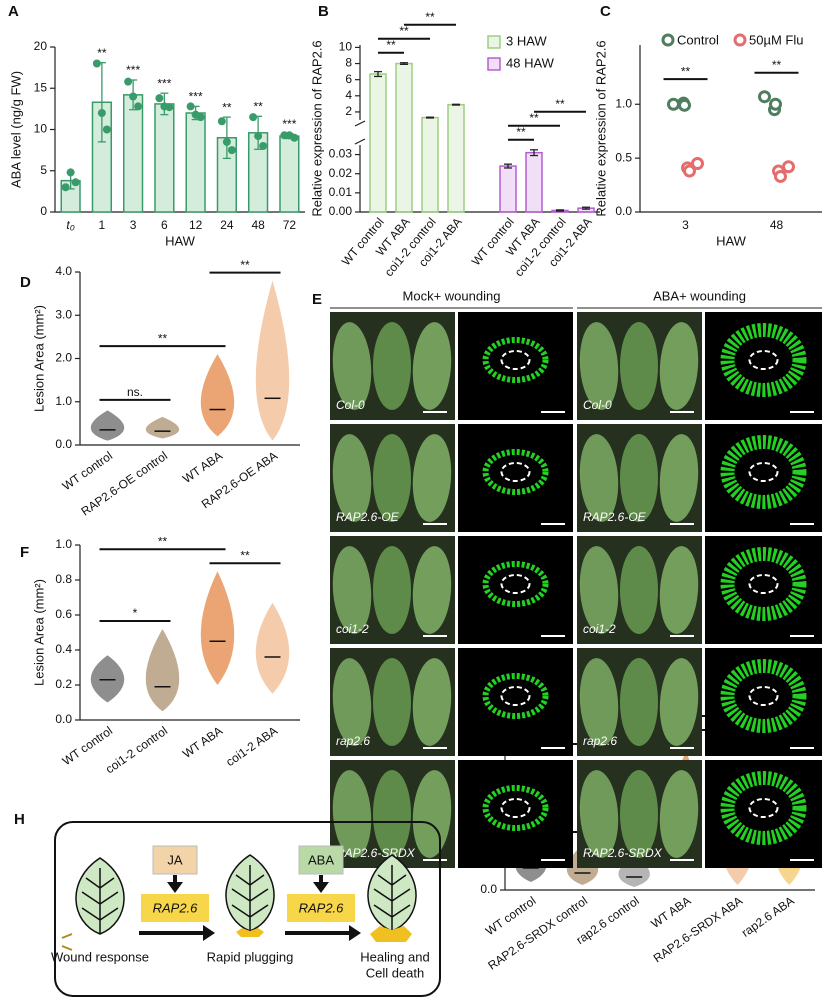 This screenshot has width=830, height=1008. Describe the element at coordinates (600, 741) in the screenshot. I see `genotype-label: rap2.6` at that location.